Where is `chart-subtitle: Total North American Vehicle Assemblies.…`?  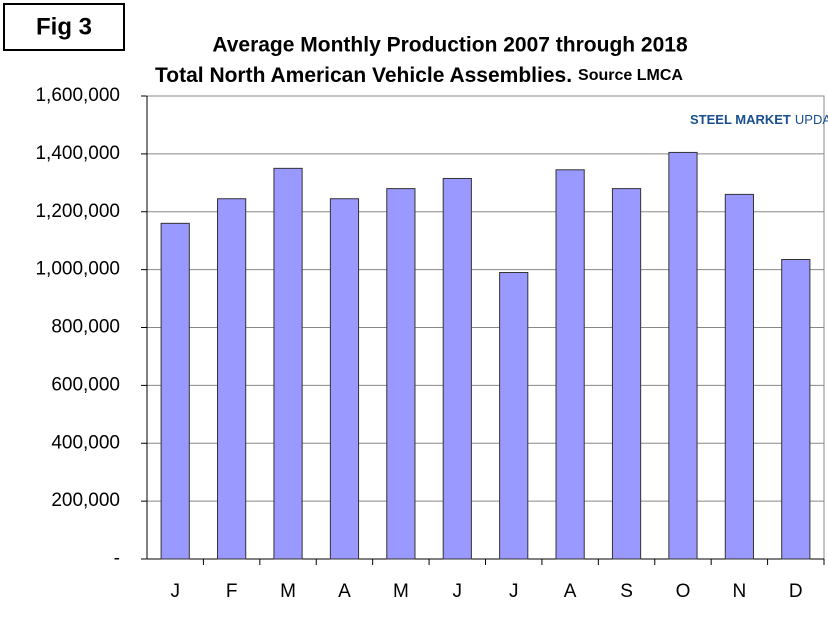 chart-subtitle: Total North American Vehicle Assemblies.… is located at coordinates (419, 75).